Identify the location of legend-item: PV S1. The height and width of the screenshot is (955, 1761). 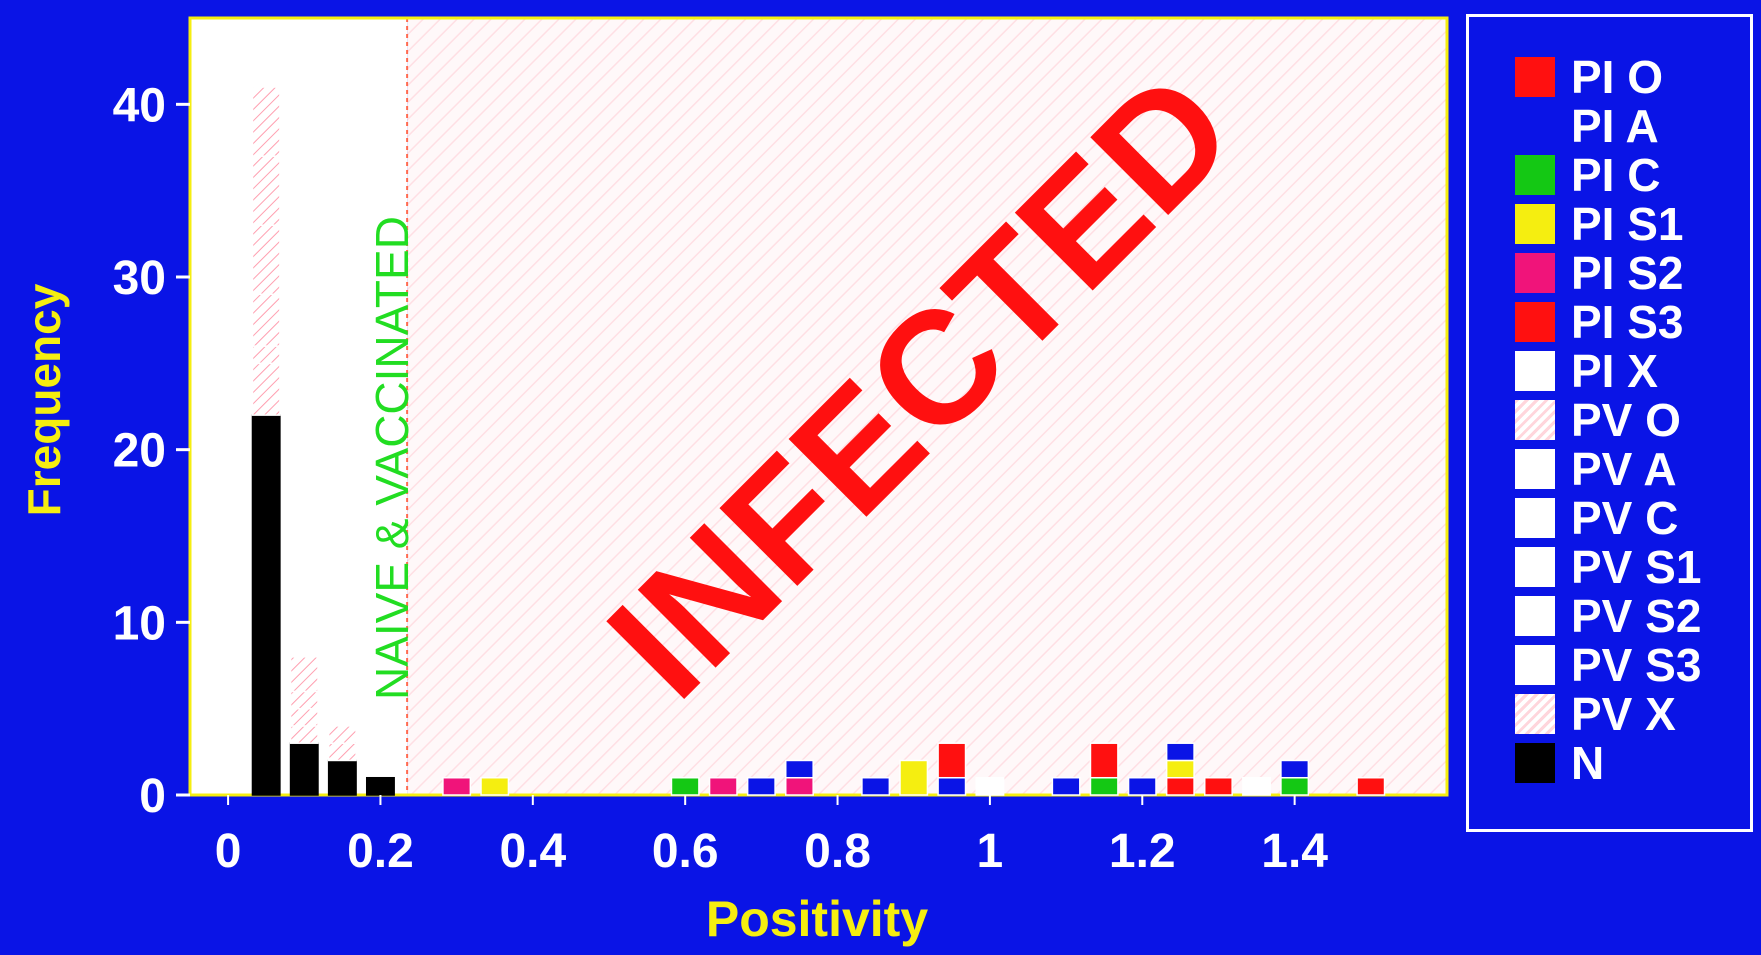
(1608, 567).